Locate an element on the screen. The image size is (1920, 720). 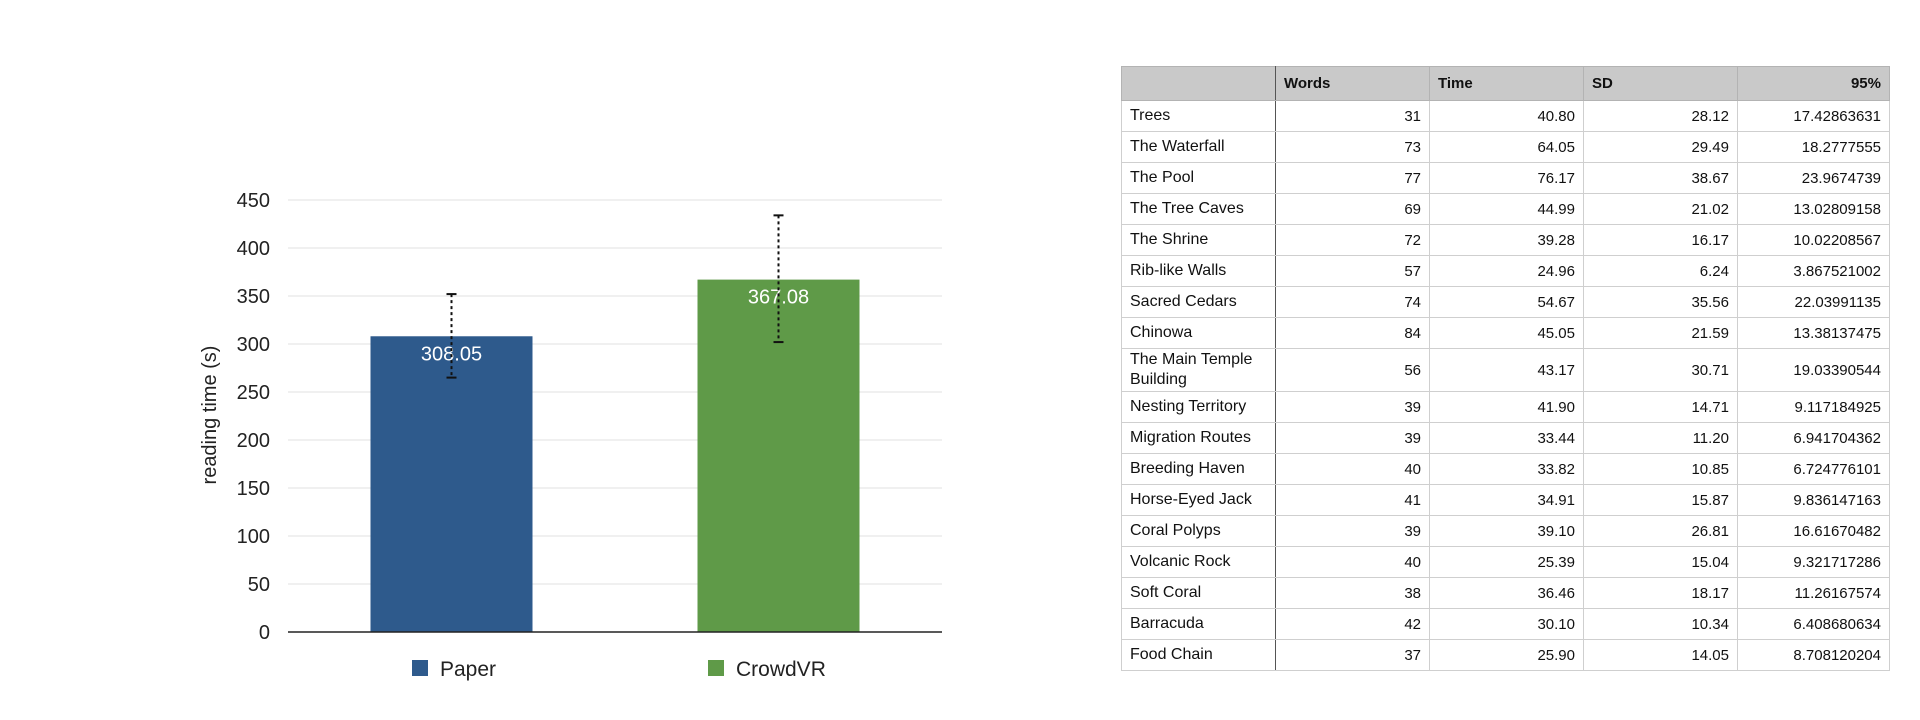
cell-sd: 21.59 is located at coordinates (1660, 333).